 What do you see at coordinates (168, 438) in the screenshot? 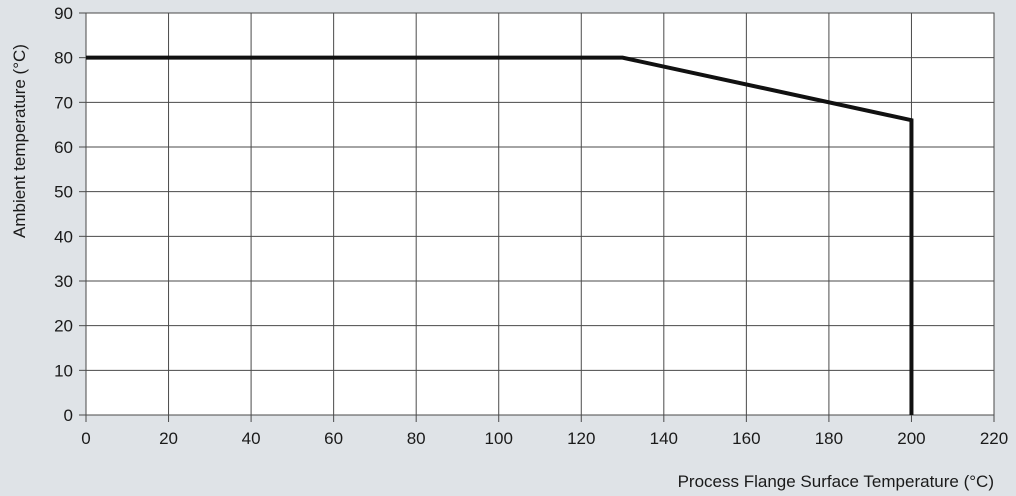
I see `x-tick-label: 20` at bounding box center [168, 438].